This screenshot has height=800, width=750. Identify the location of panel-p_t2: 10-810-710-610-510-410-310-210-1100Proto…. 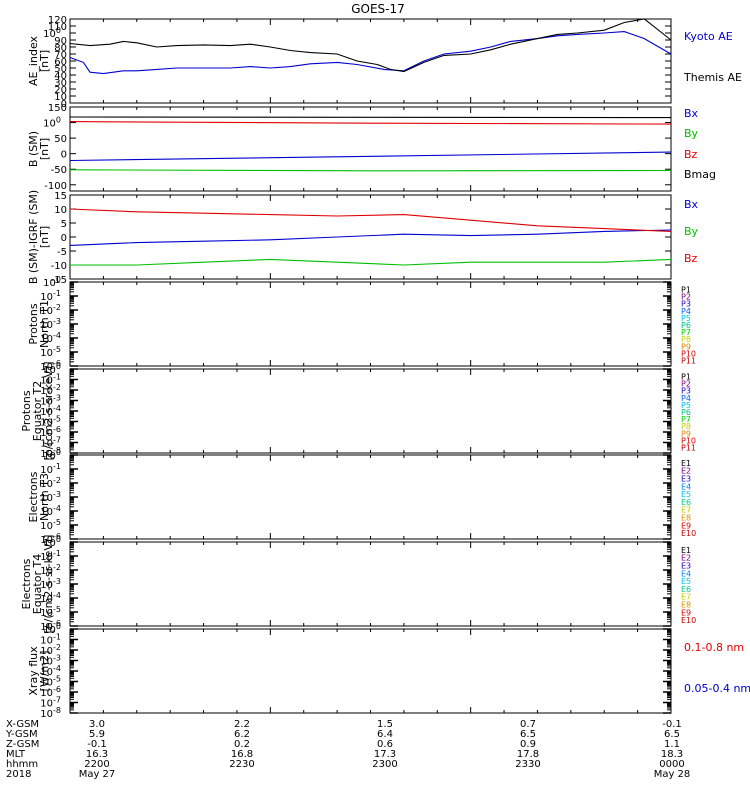
(358, 410).